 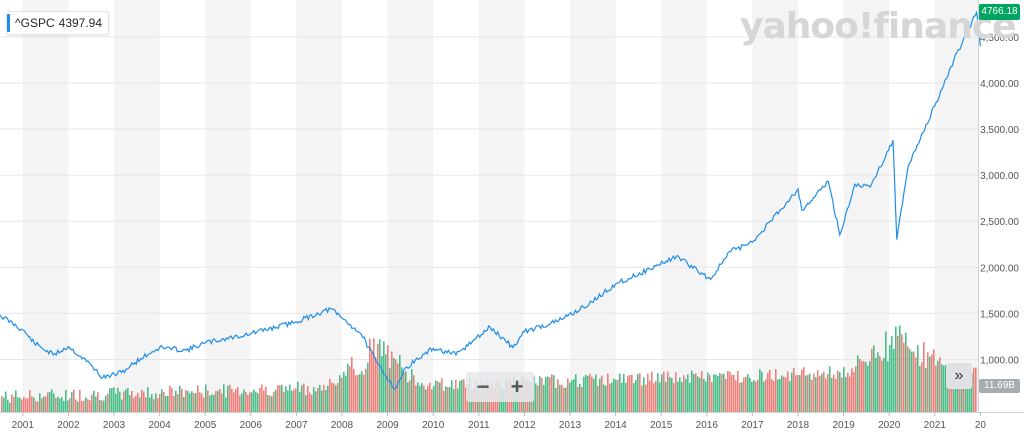 What do you see at coordinates (999, 12) in the screenshot?
I see `current-price-badge: 4766.18` at bounding box center [999, 12].